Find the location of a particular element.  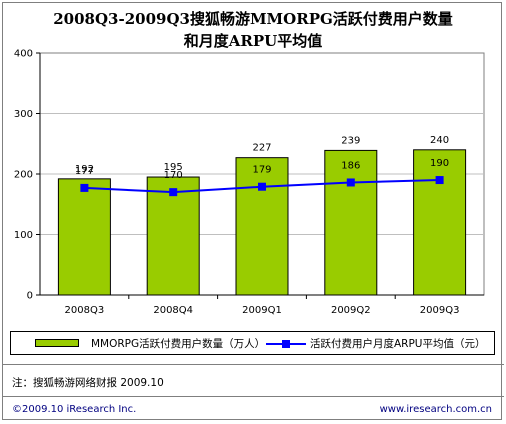

bar-value-label: 240 is located at coordinates (439, 140).